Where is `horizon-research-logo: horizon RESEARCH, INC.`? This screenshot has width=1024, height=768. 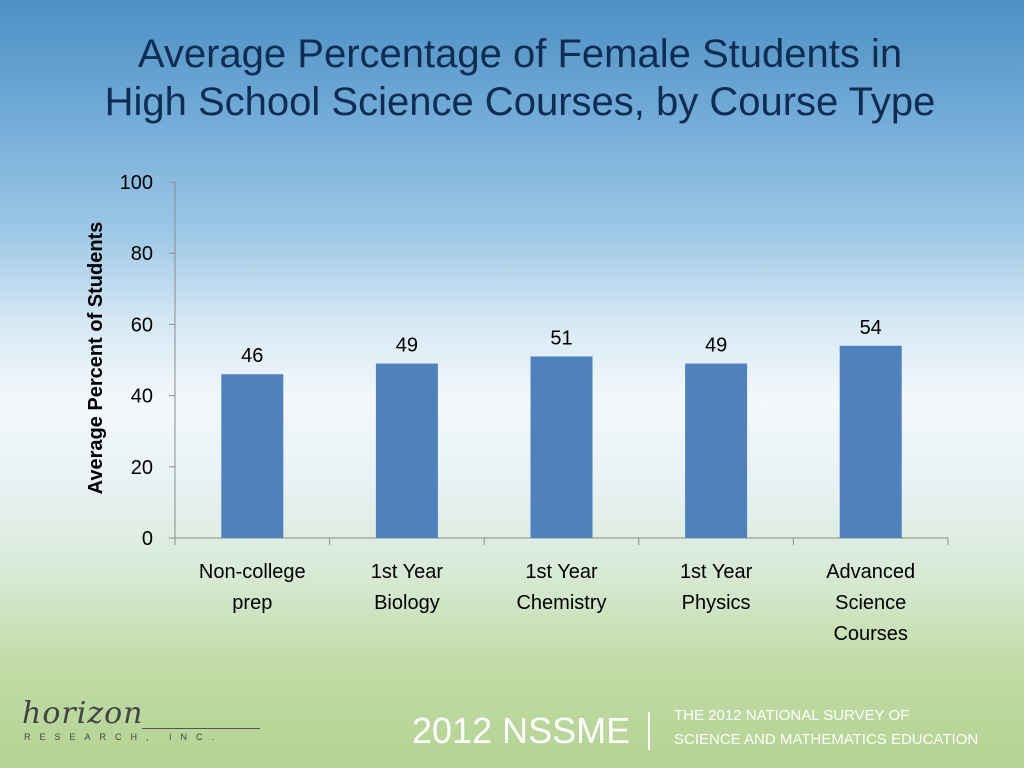
horizon-research-logo: horizon RESEARCH, INC. is located at coordinates (141, 723).